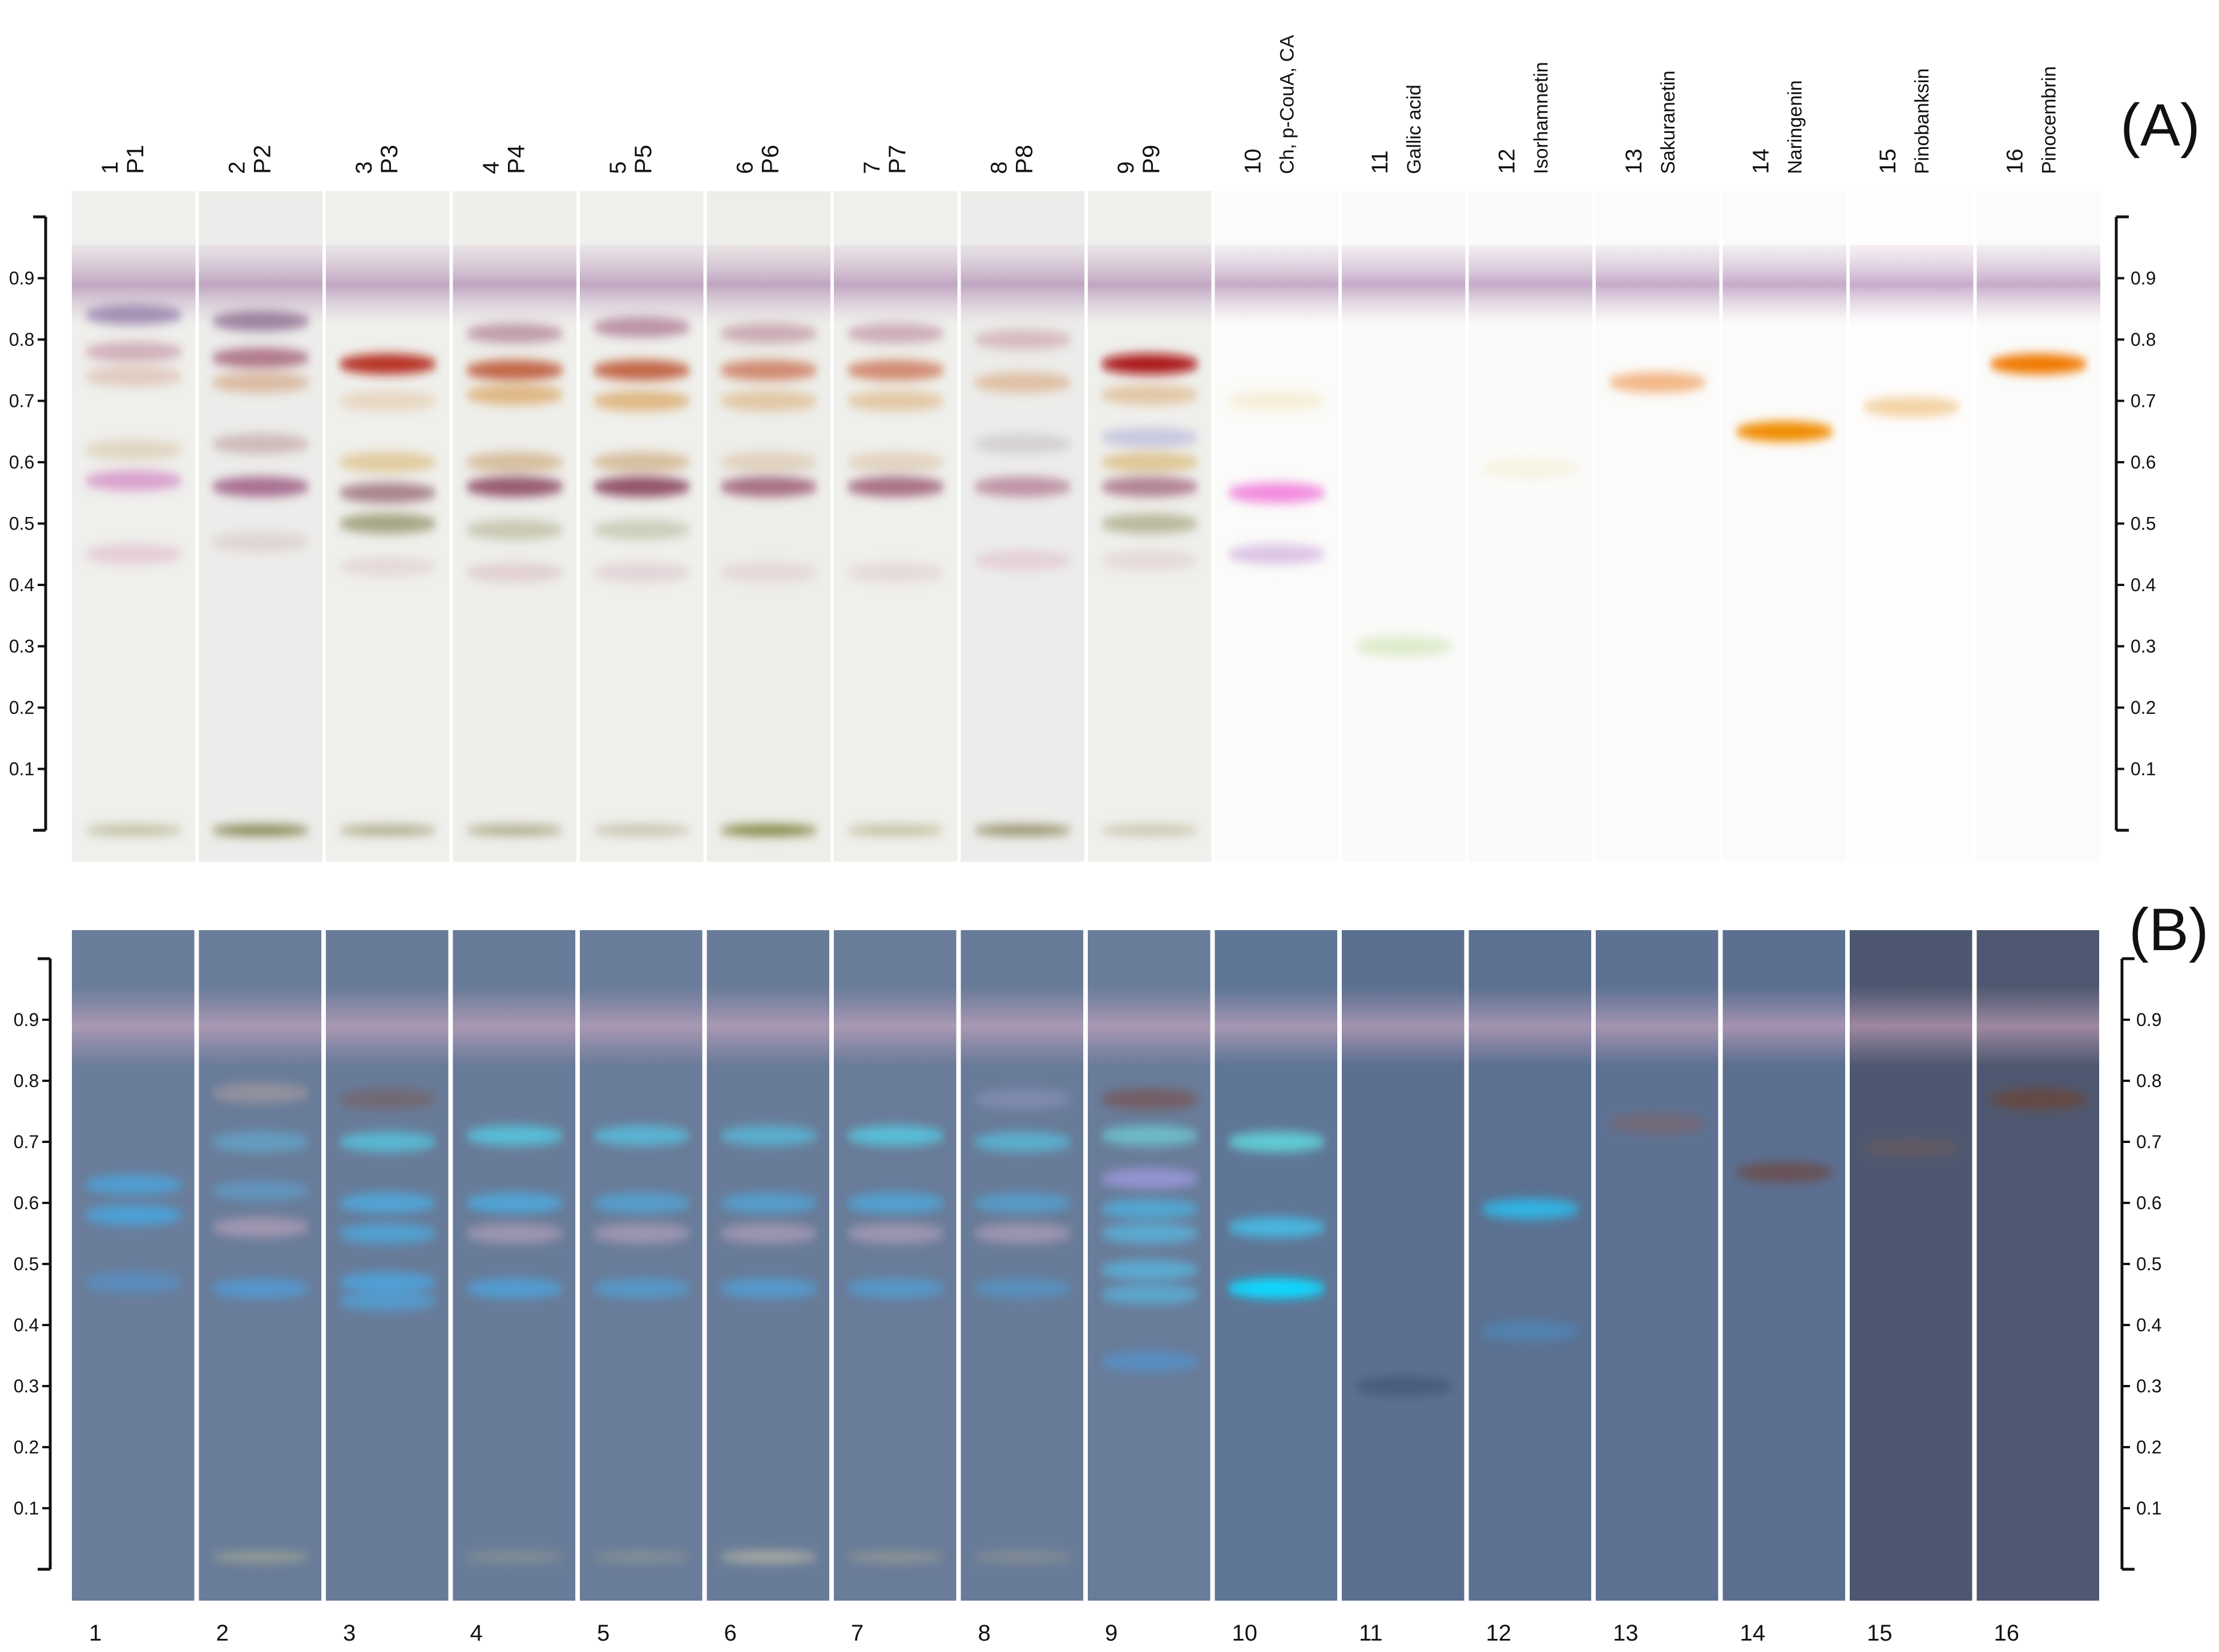 The width and height of the screenshot is (2219, 1652). What do you see at coordinates (95, 1633) in the screenshot?
I see `track-number-bottom: 1` at bounding box center [95, 1633].